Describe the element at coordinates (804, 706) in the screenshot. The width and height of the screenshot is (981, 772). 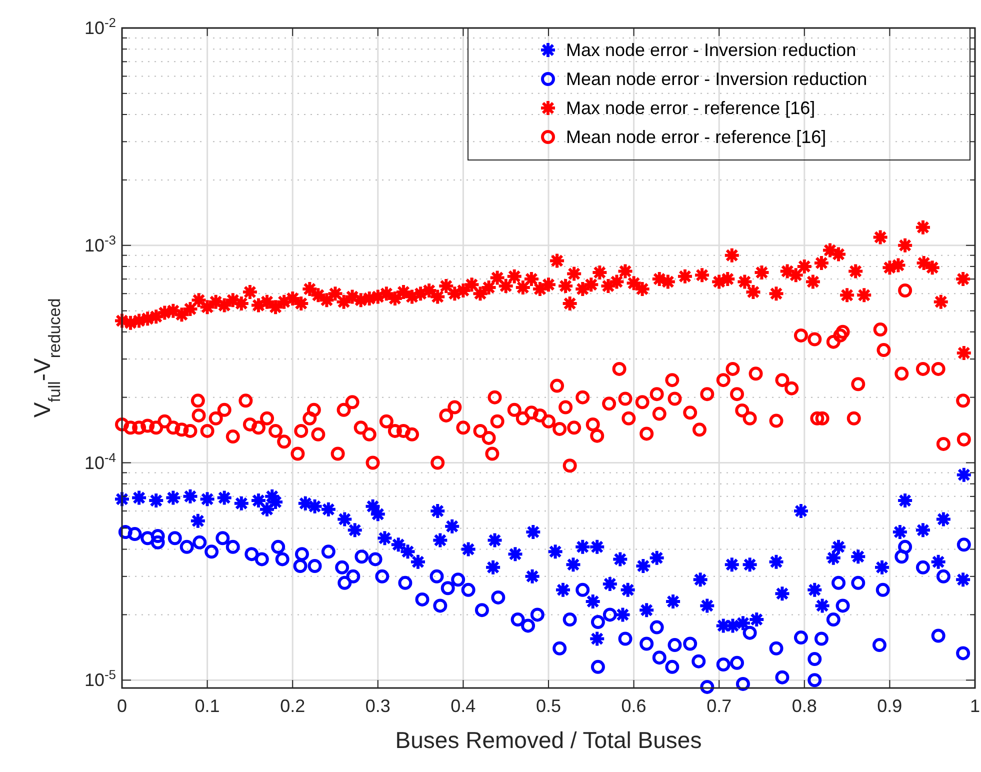
I see `x-tick-label: 0.8` at that location.